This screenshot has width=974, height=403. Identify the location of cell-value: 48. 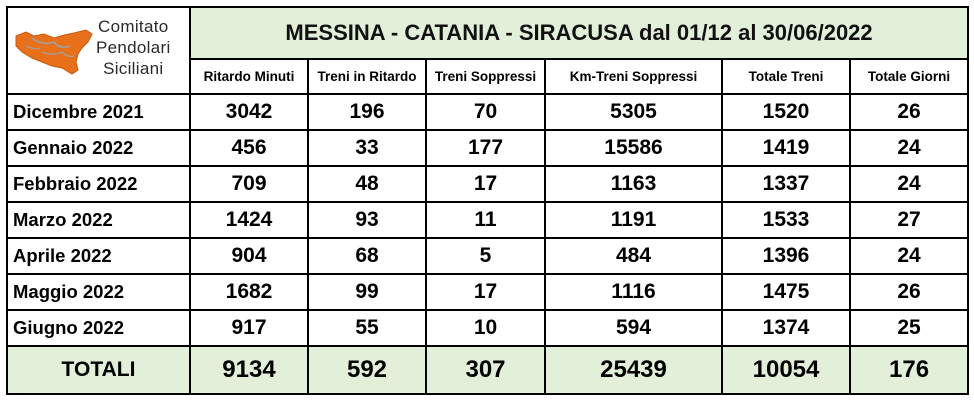
(367, 184).